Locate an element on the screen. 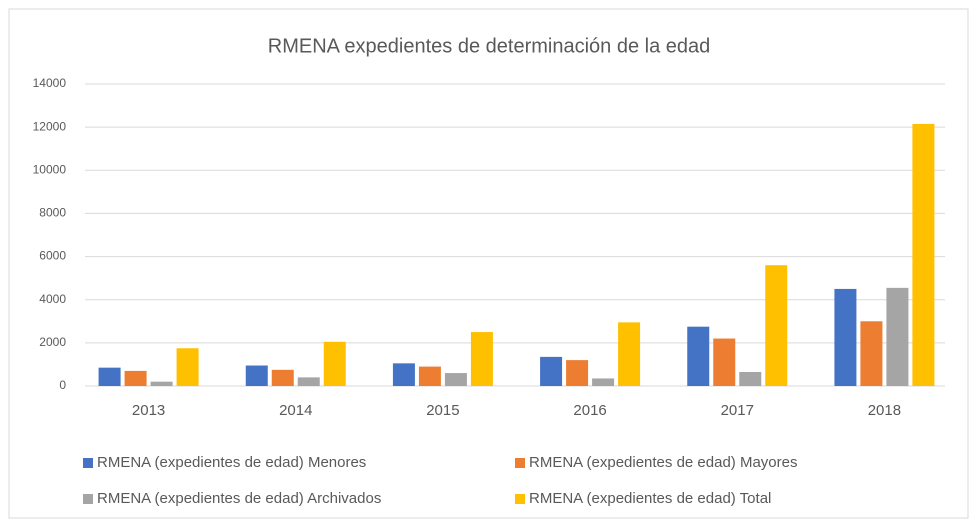  x-tick-label: 2015 is located at coordinates (442, 410).